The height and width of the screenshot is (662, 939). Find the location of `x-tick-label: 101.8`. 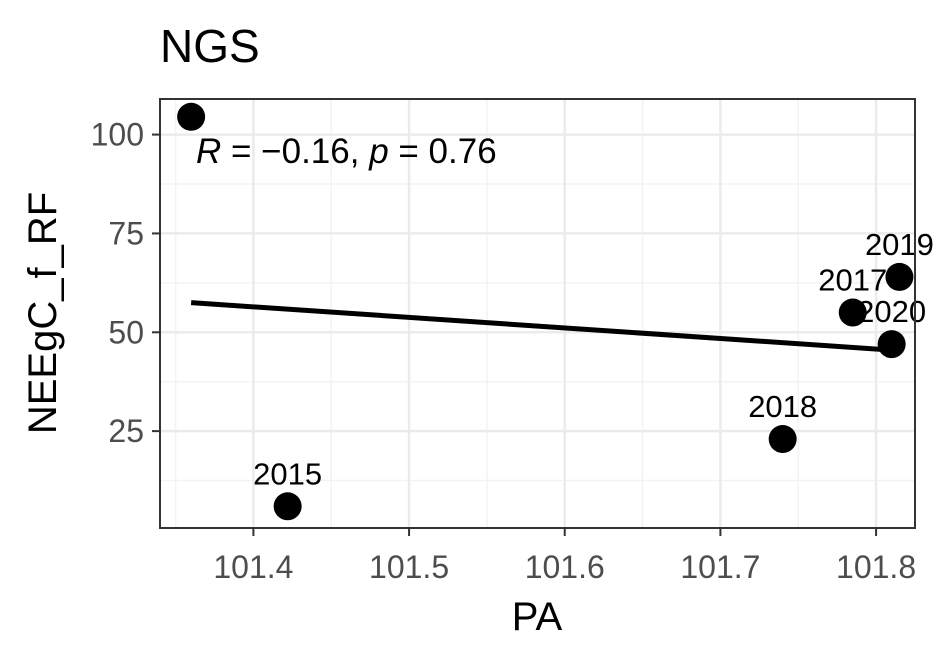

x-tick-label: 101.8 is located at coordinates (876, 567).